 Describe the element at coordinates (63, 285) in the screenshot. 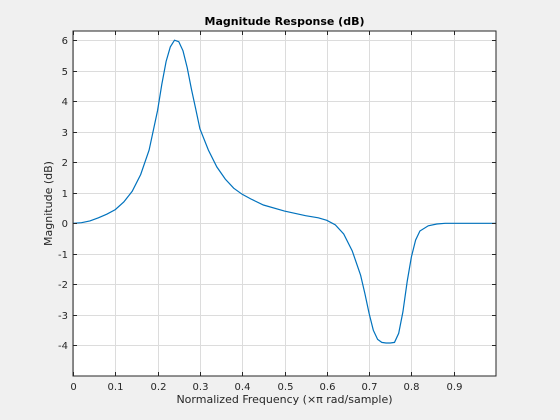

I see `y-tick-label: -2` at that location.